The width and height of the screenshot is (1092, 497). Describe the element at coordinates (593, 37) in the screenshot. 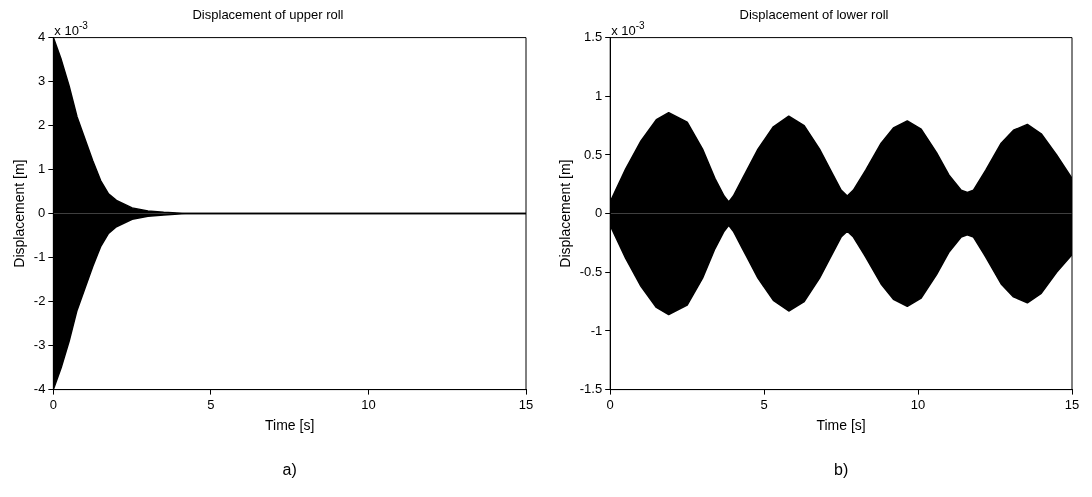

I see `y-tick-label: 1.5` at that location.